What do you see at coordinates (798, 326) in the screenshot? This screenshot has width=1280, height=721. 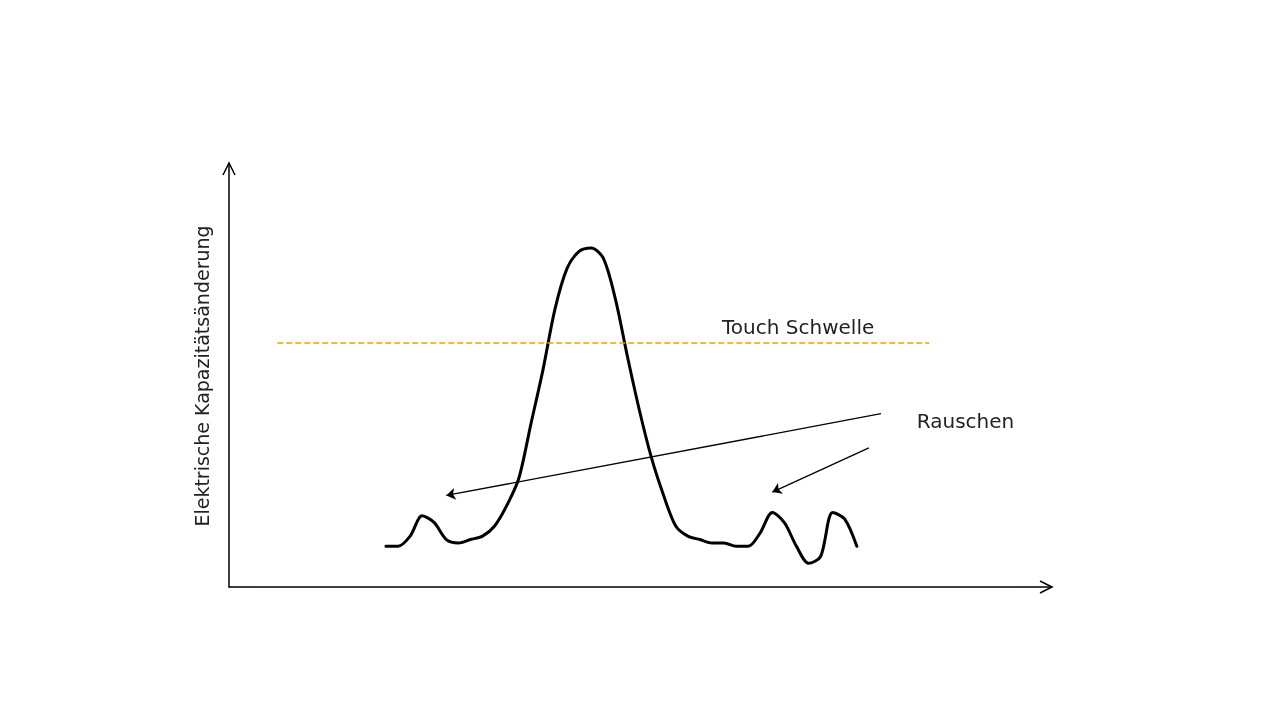 I see `ref-line-label: Touch Schwelle` at bounding box center [798, 326].